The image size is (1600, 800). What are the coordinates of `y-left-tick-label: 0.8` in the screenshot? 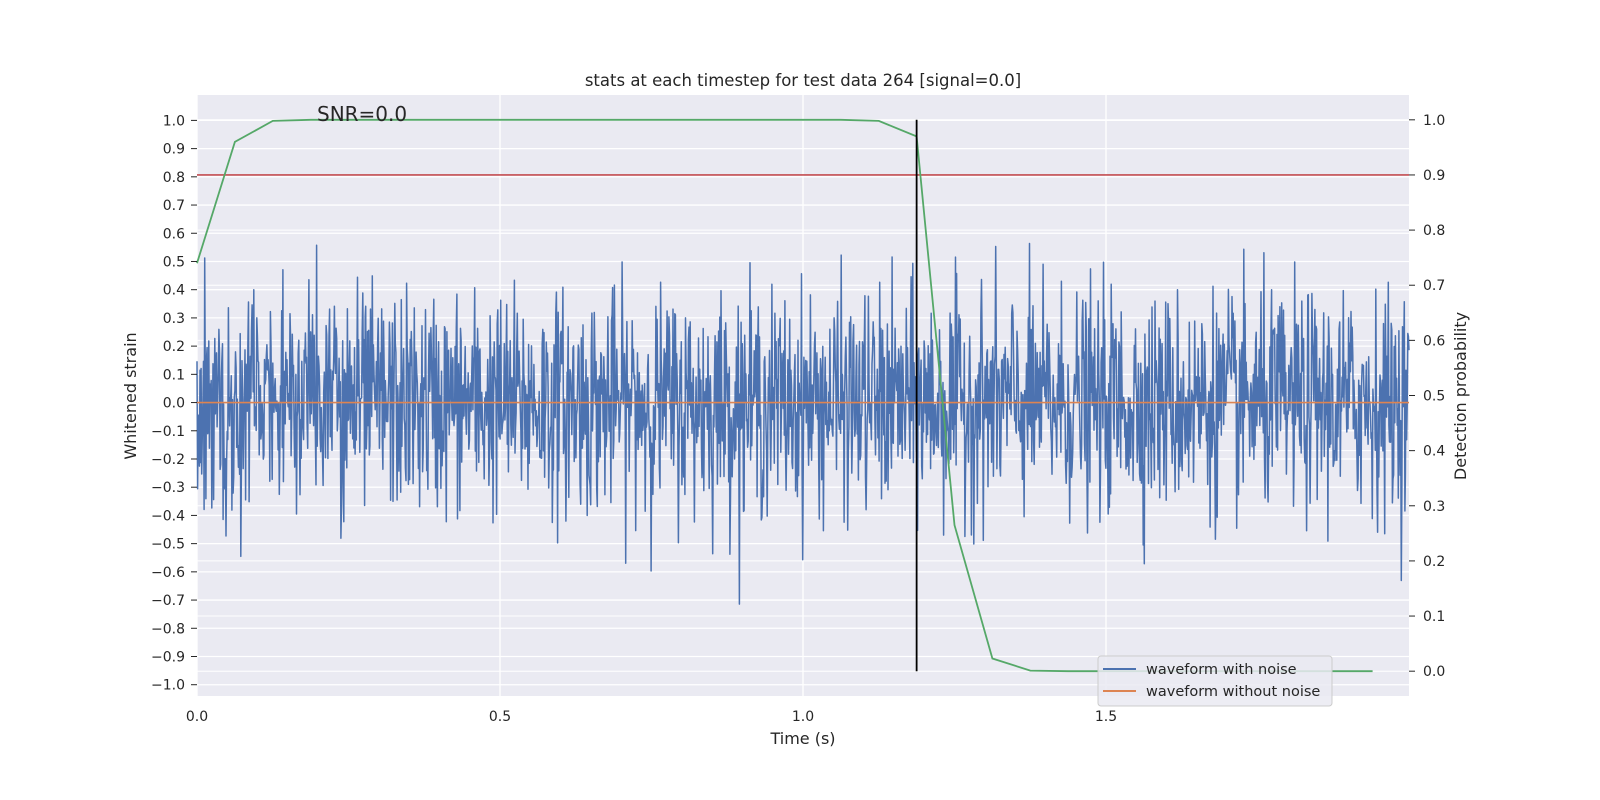 It's located at (174, 178).